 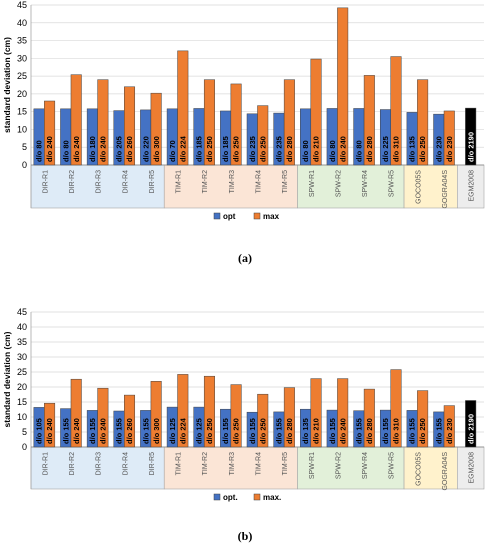 What do you see at coordinates (289, 149) in the screenshot?
I see `bar-label: d/o 280` at bounding box center [289, 149].